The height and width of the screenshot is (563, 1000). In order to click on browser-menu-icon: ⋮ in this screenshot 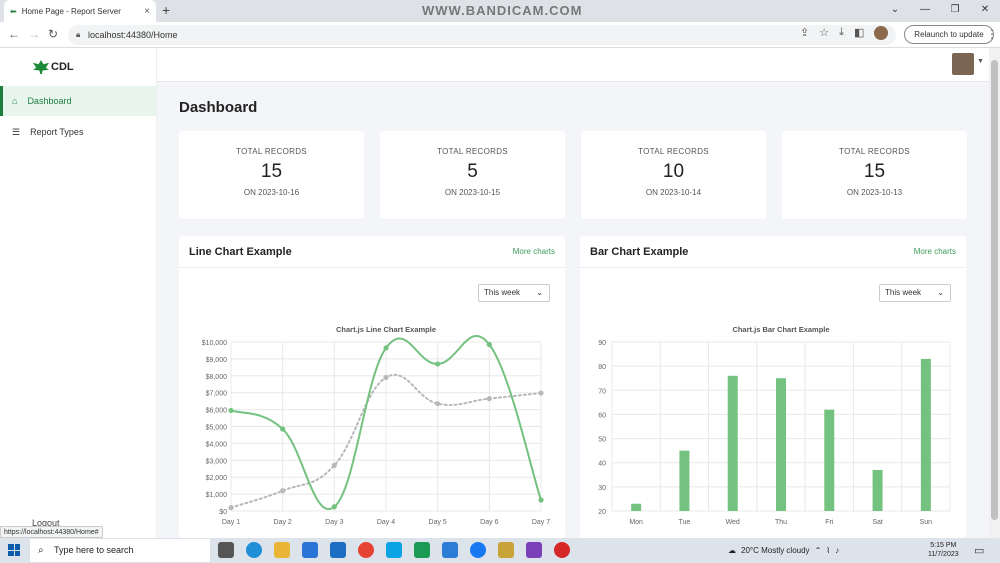, I will do `click(992, 34)`.